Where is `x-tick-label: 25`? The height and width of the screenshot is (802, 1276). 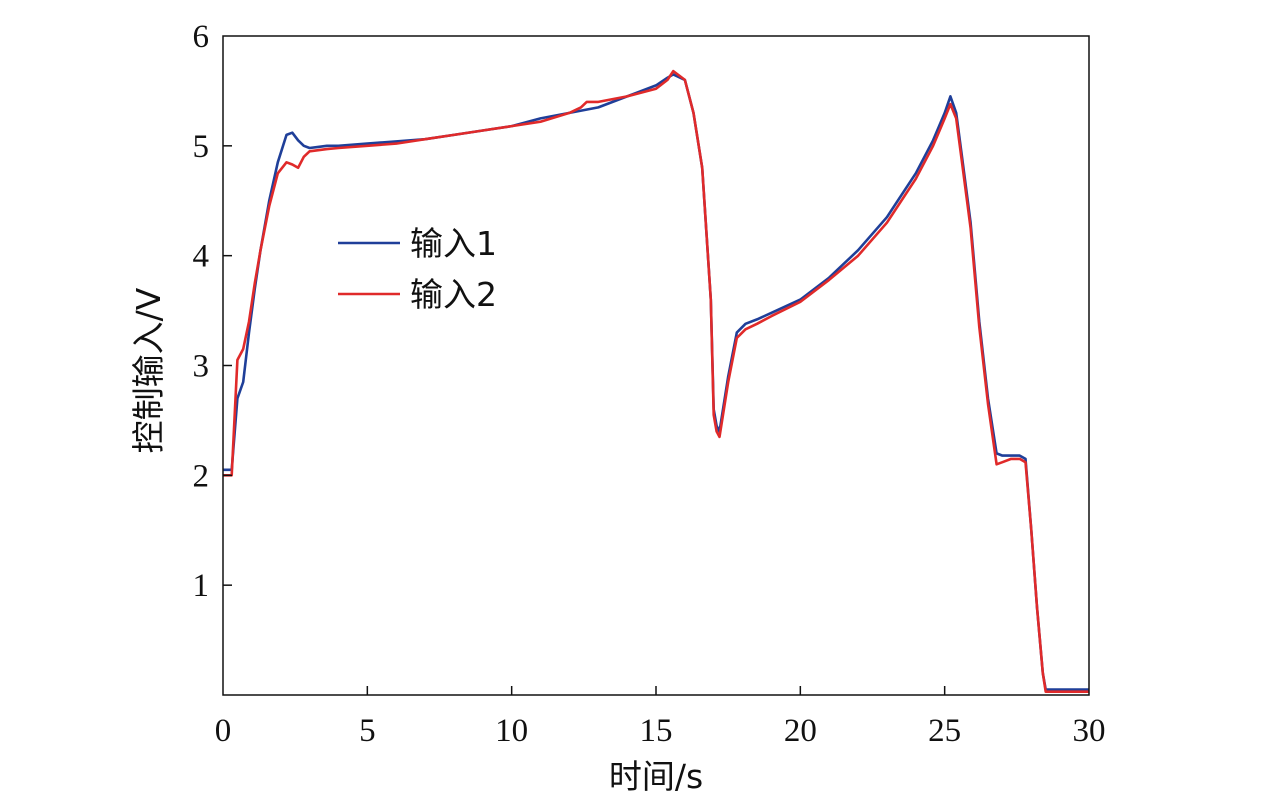
x-tick-label: 25 is located at coordinates (944, 731).